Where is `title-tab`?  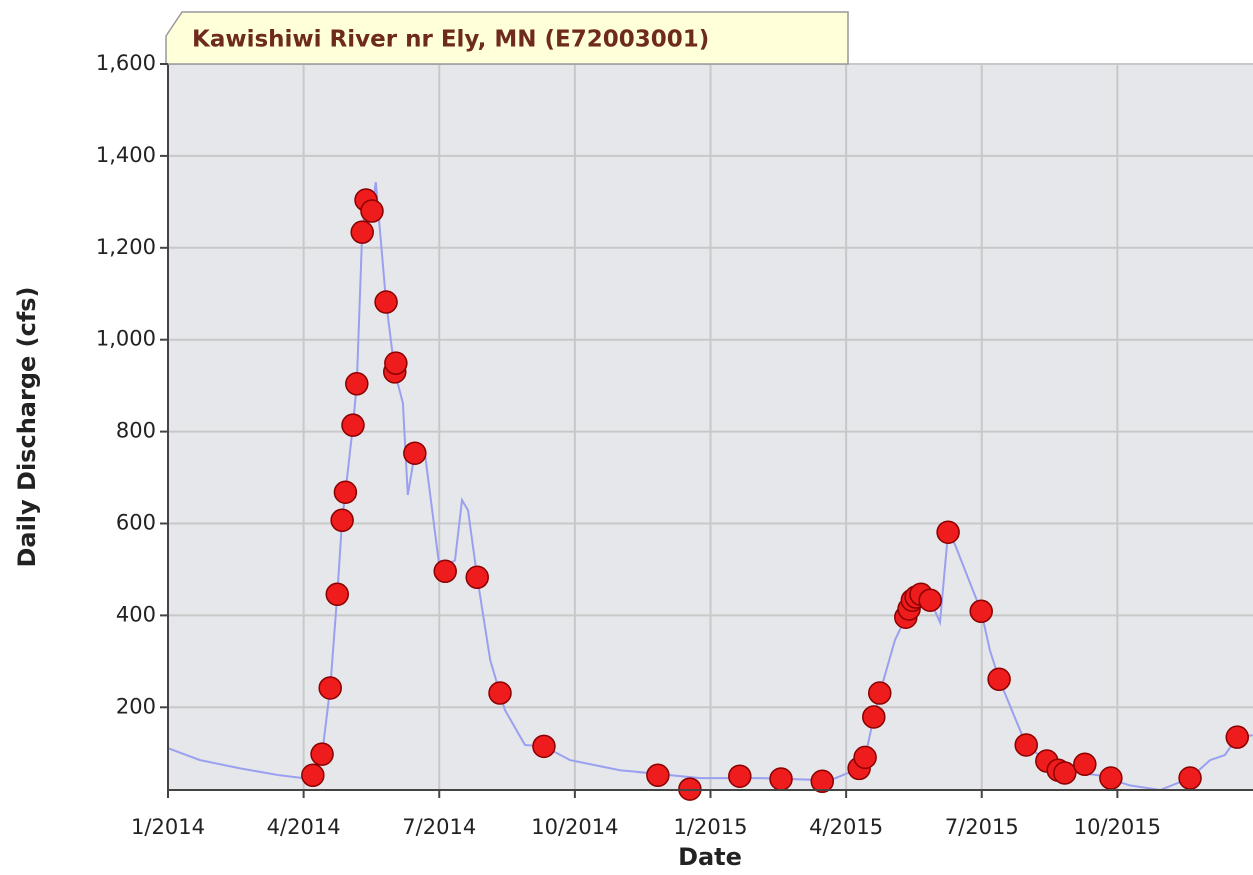 title-tab is located at coordinates (507, 38).